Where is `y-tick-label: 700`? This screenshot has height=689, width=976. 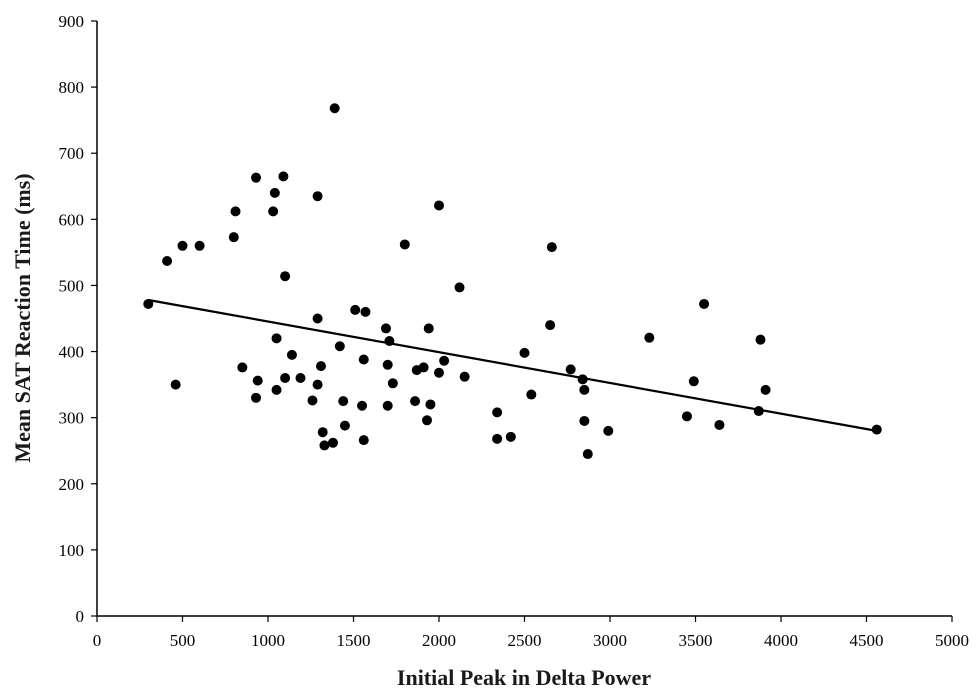
y-tick-label: 700 is located at coordinates (72, 153).